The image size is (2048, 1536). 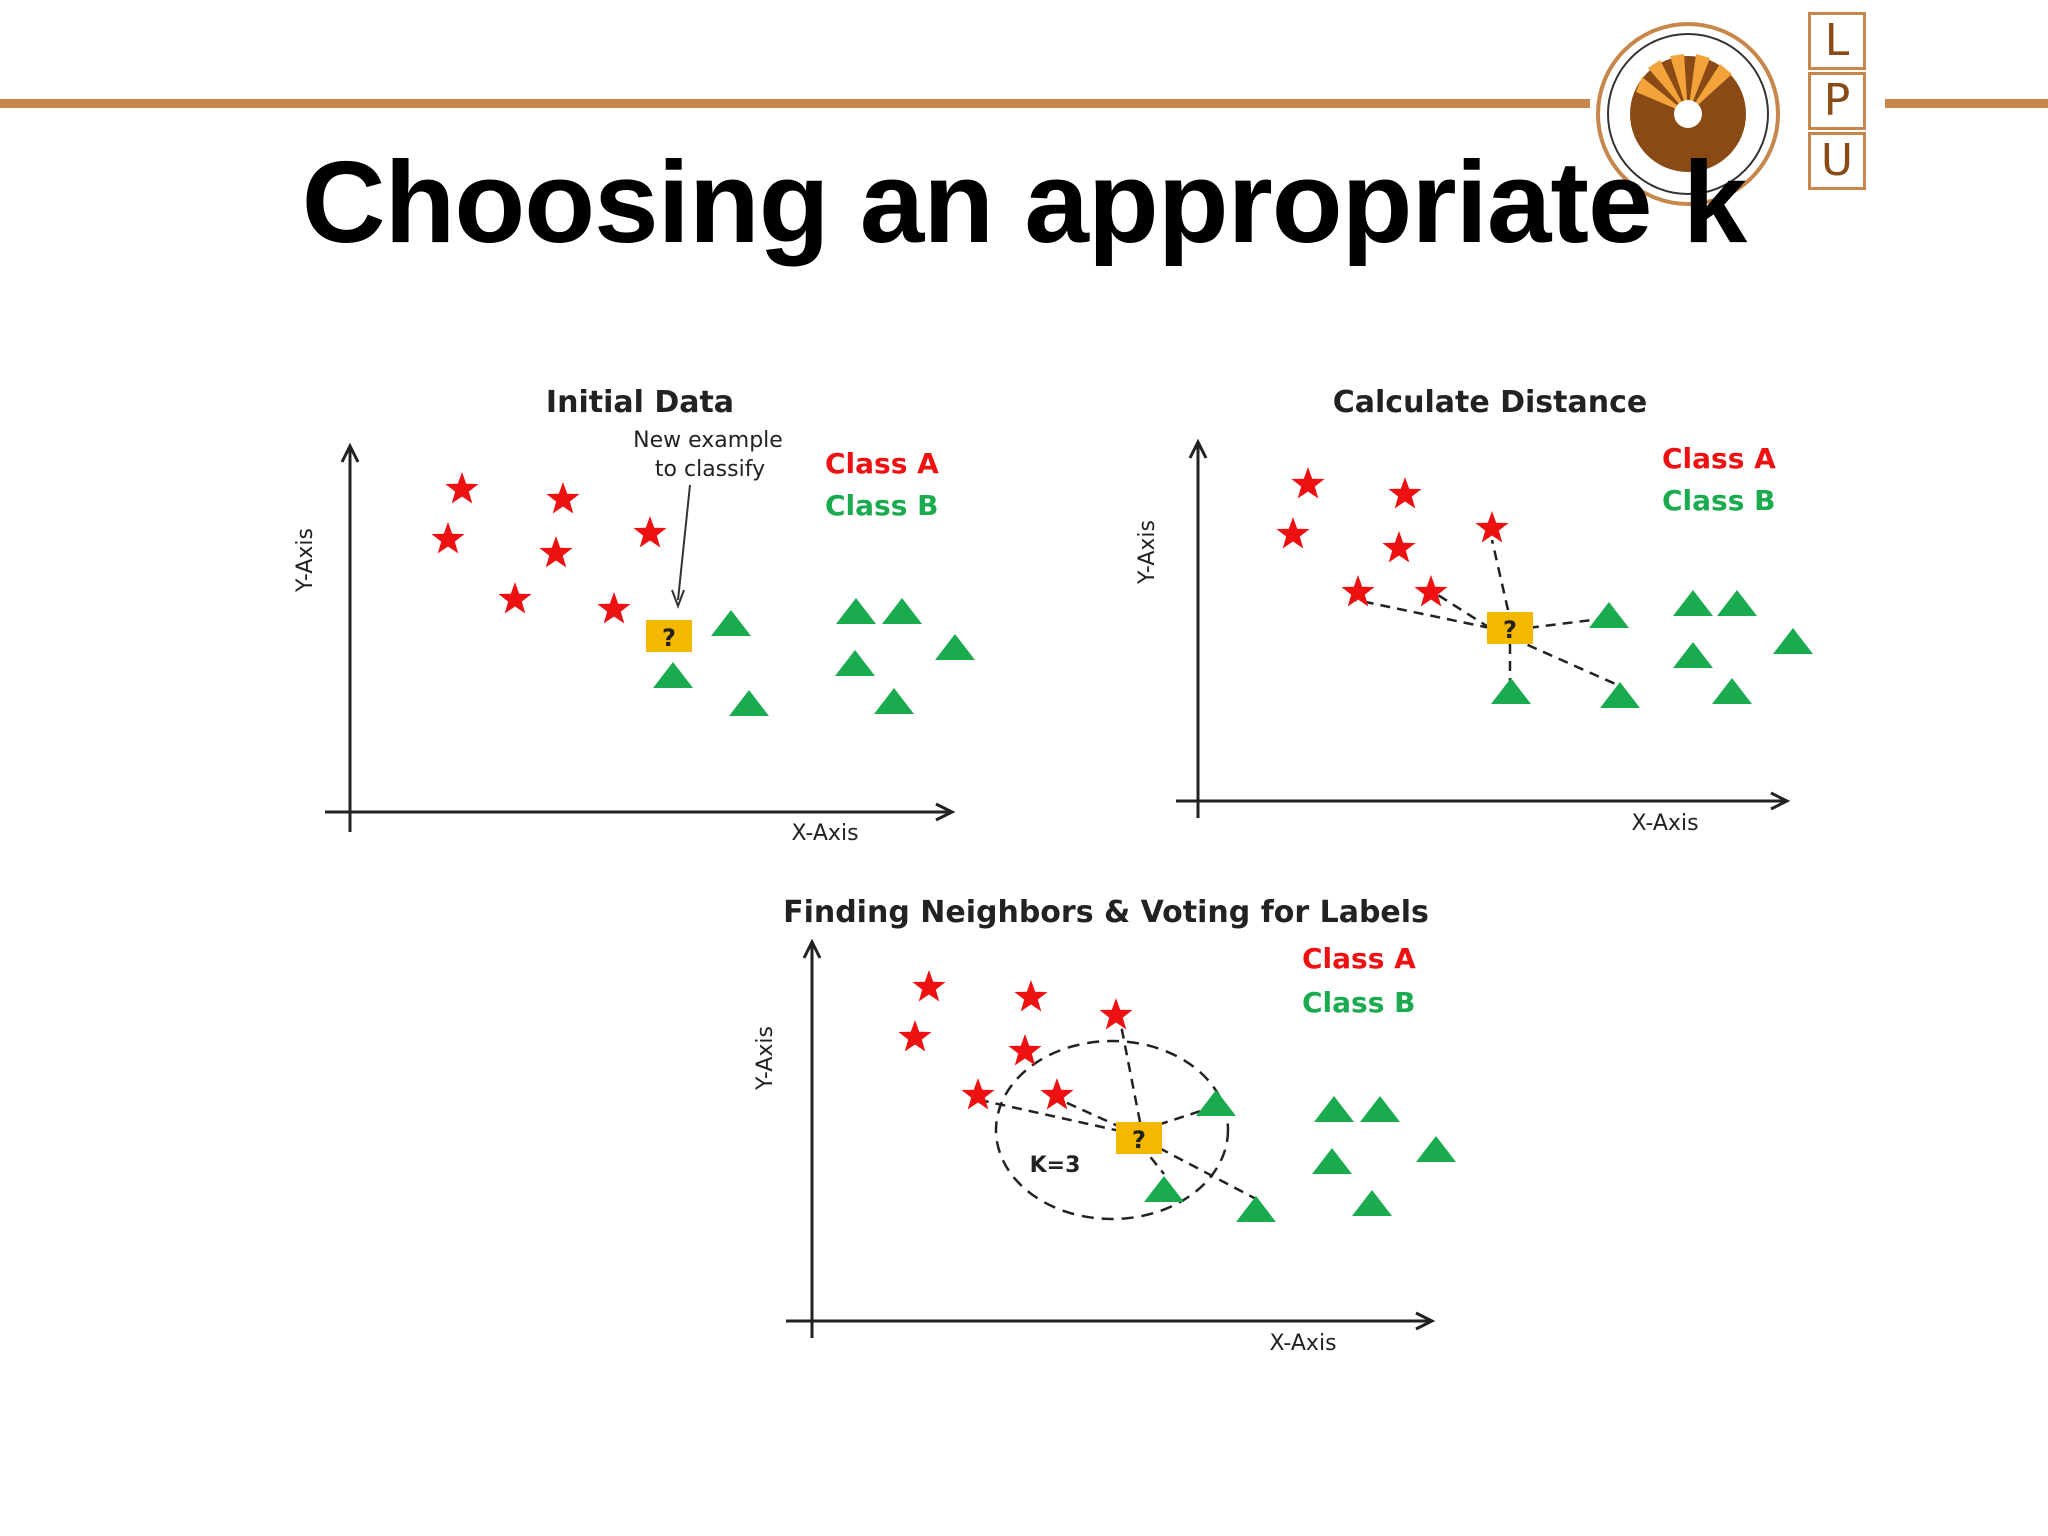 What do you see at coordinates (1837, 41) in the screenshot?
I see `logo-letter-l: L` at bounding box center [1837, 41].